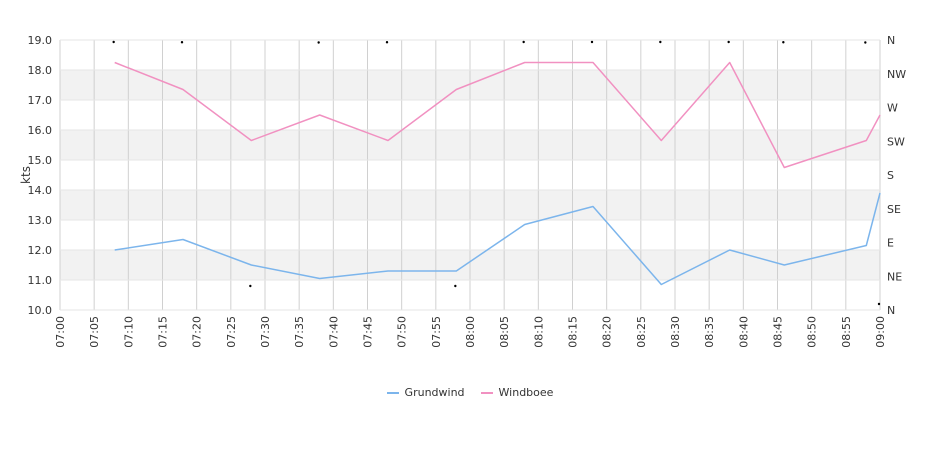 This screenshot has height=450, width=940. Describe the element at coordinates (40, 250) in the screenshot. I see `y-tick-label: 12.0` at that location.